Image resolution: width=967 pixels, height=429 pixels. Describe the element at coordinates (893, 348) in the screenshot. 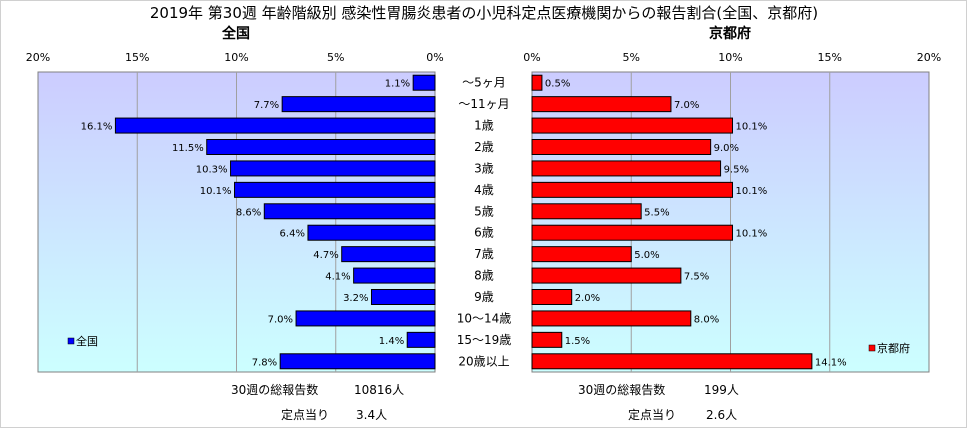

I see `kyoto-legend-label: 京都府` at that location.